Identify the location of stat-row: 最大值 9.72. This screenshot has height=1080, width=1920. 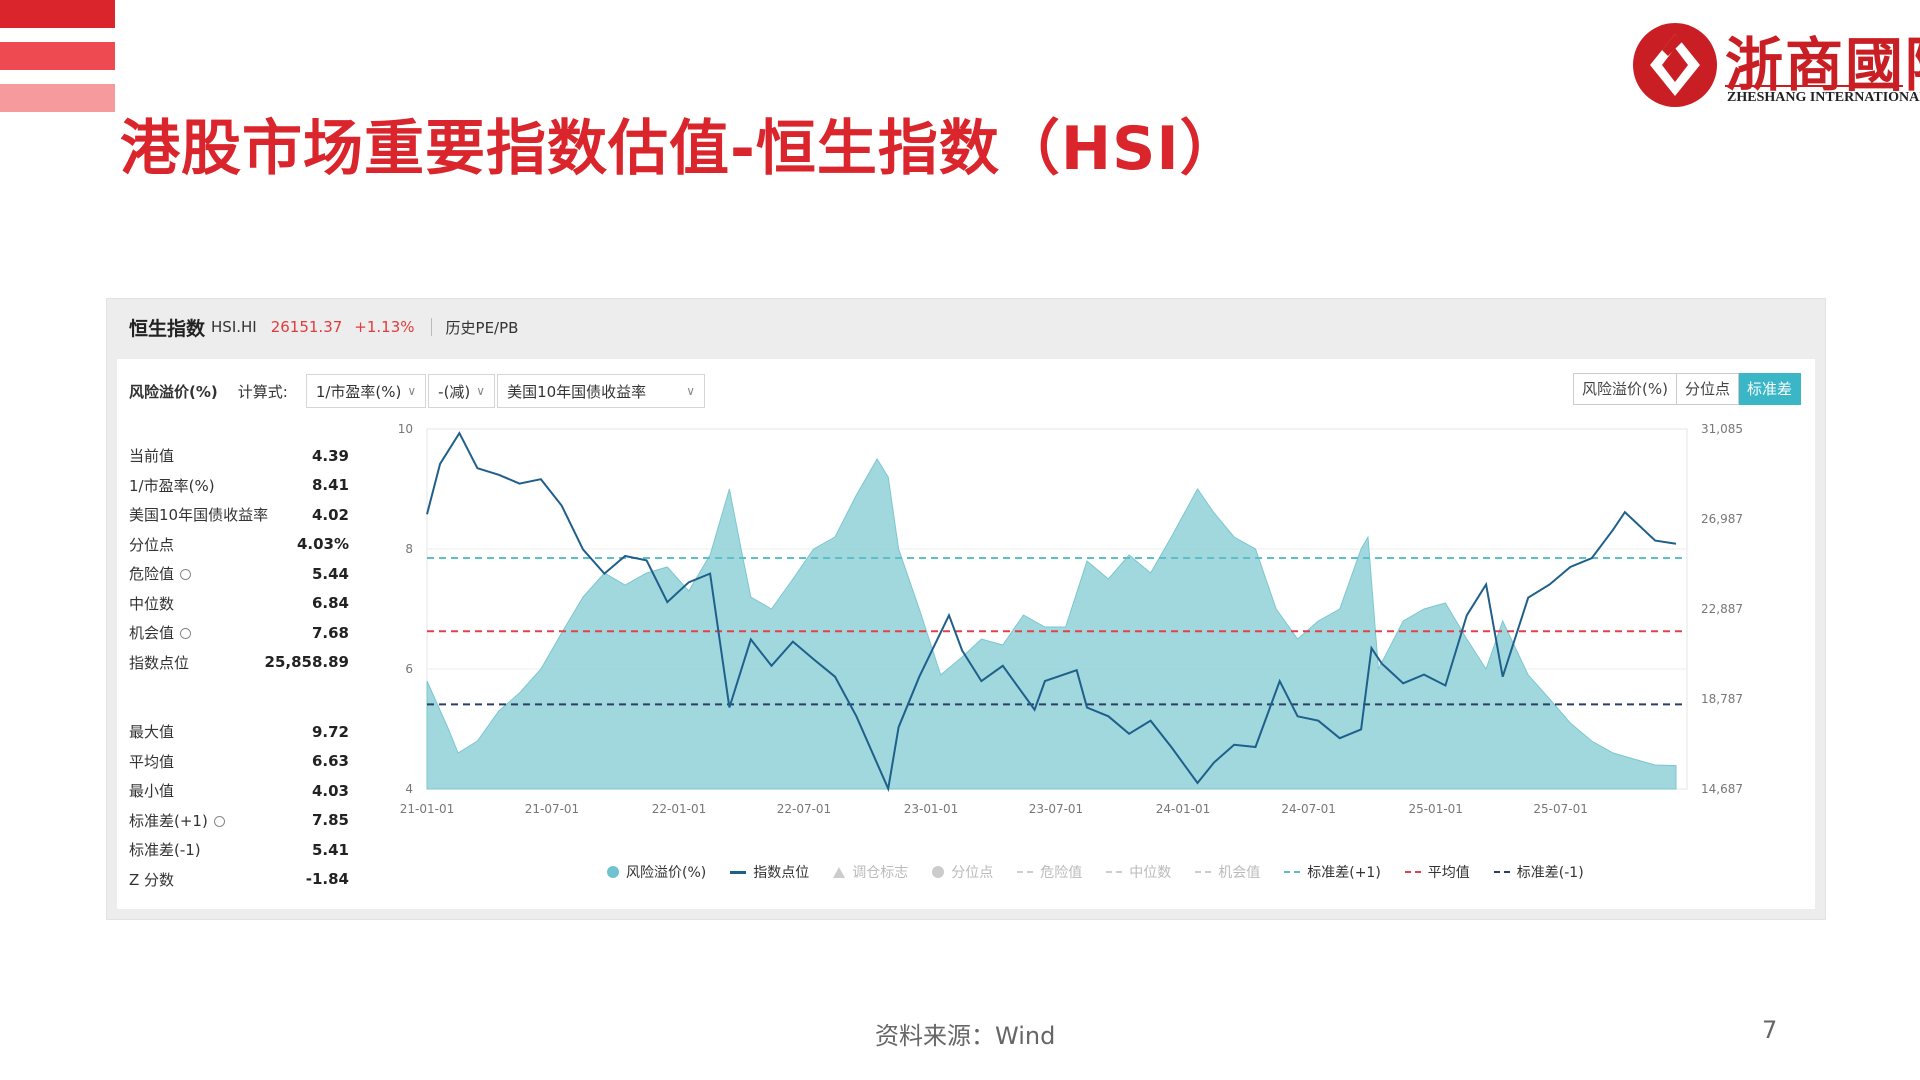
(239, 732).